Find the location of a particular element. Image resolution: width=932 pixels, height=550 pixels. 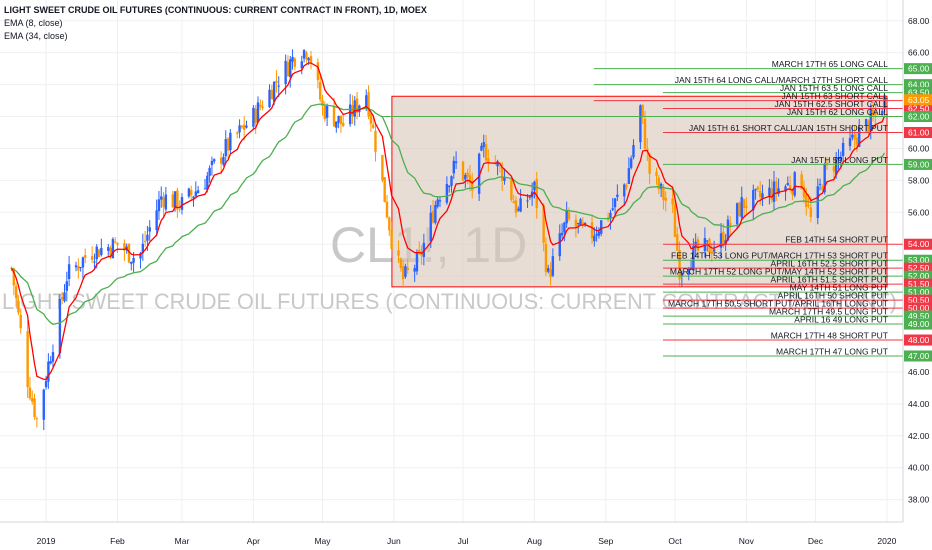

price-tick-label: 68.00 is located at coordinates (919, 21).